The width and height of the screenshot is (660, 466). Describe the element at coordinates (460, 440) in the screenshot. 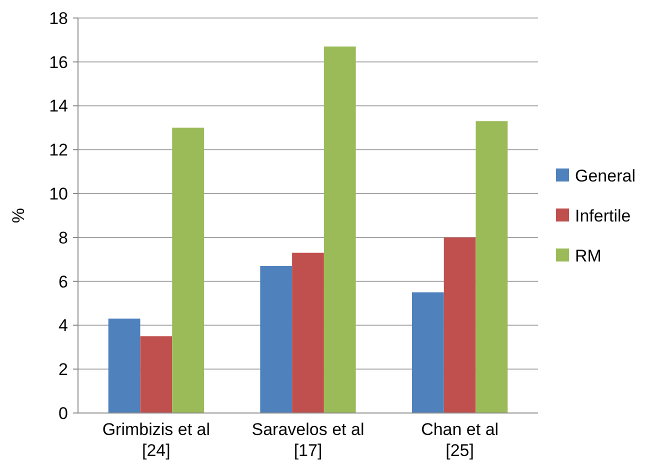

I see `x-tick-label: Chan et al [25]` at that location.